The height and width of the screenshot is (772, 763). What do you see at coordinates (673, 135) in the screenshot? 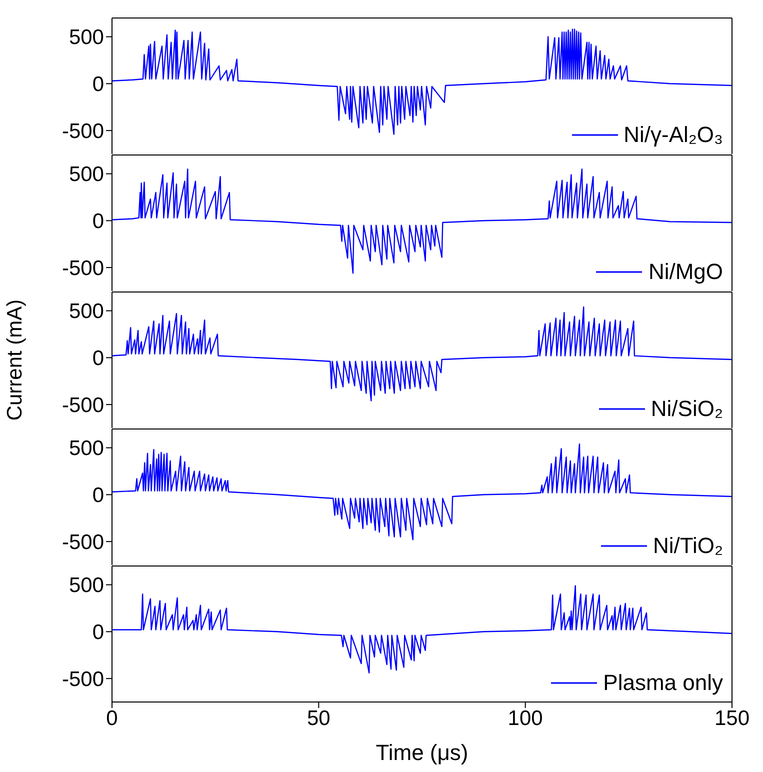
I see `legend-label: Ni/γ-Al₂O₃` at bounding box center [673, 135].